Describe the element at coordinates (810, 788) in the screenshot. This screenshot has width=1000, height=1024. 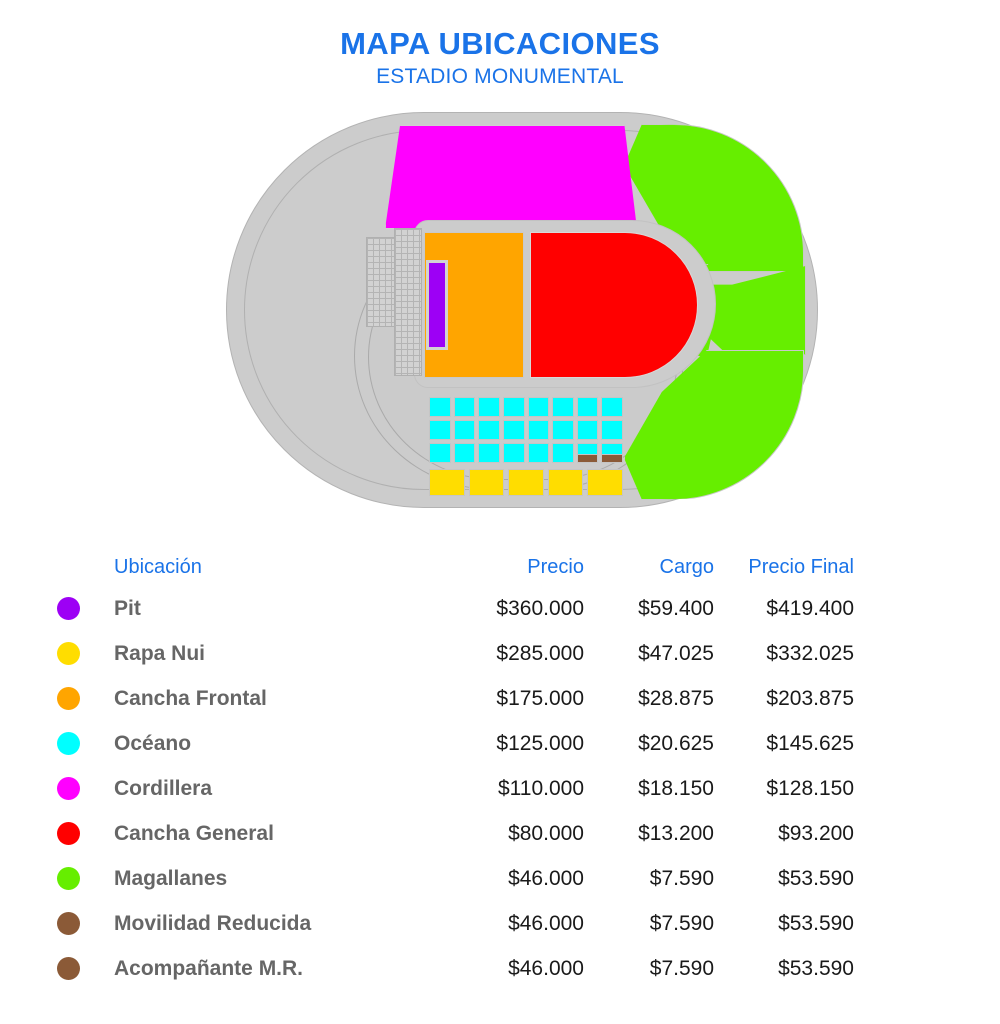
I see `row-total: $128.150` at that location.